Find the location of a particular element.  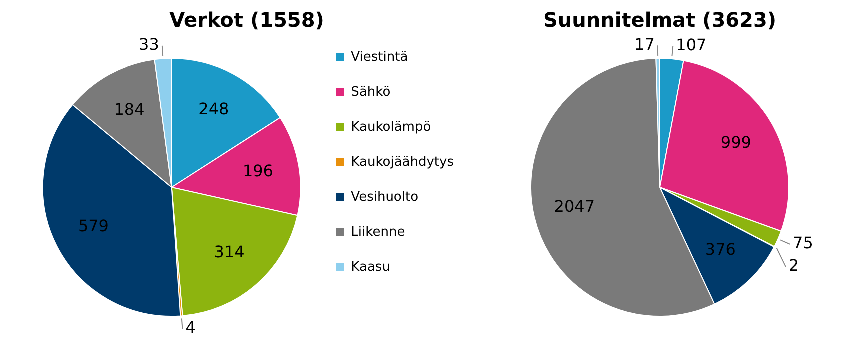

chart-title: Suunnitelmat (3623) is located at coordinates (660, 20).